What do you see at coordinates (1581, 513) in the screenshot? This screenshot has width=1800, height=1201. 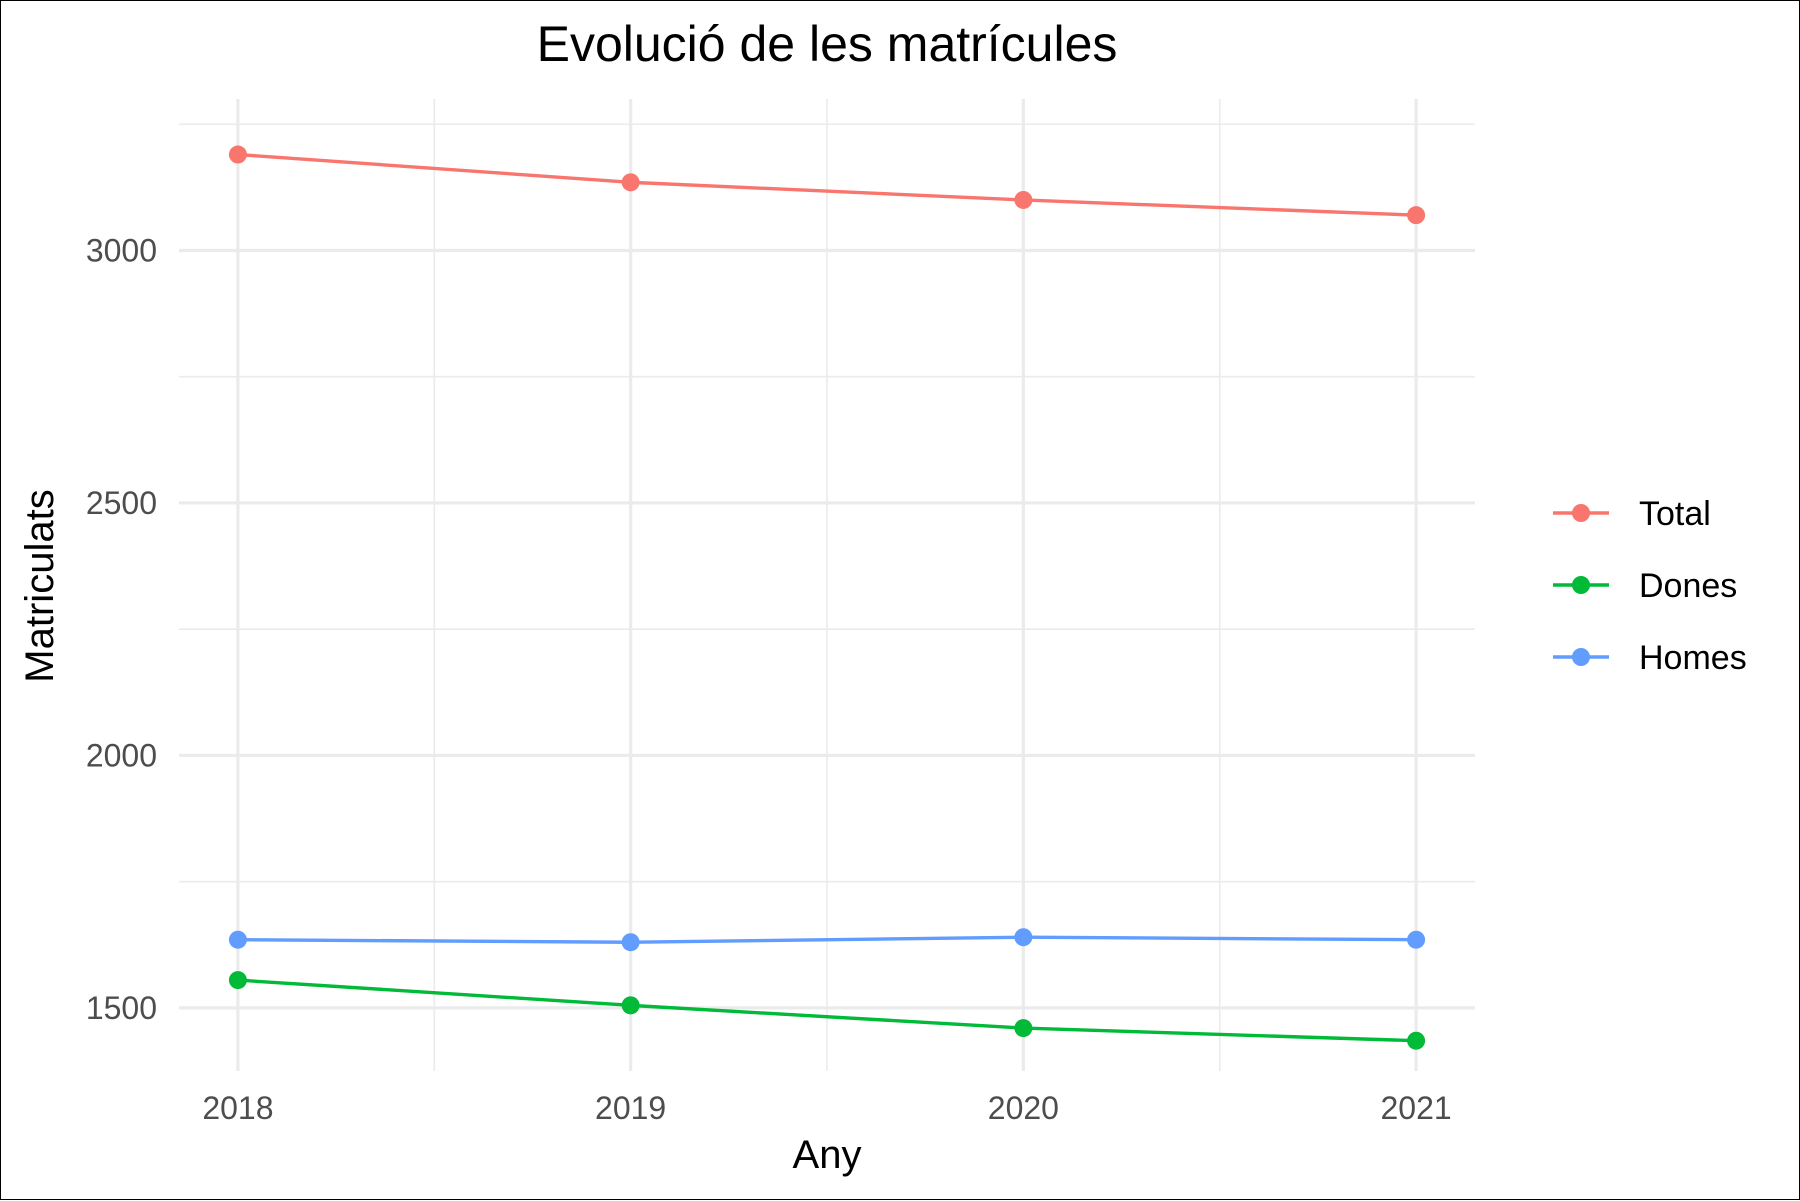 I see `legend-marker-total` at bounding box center [1581, 513].